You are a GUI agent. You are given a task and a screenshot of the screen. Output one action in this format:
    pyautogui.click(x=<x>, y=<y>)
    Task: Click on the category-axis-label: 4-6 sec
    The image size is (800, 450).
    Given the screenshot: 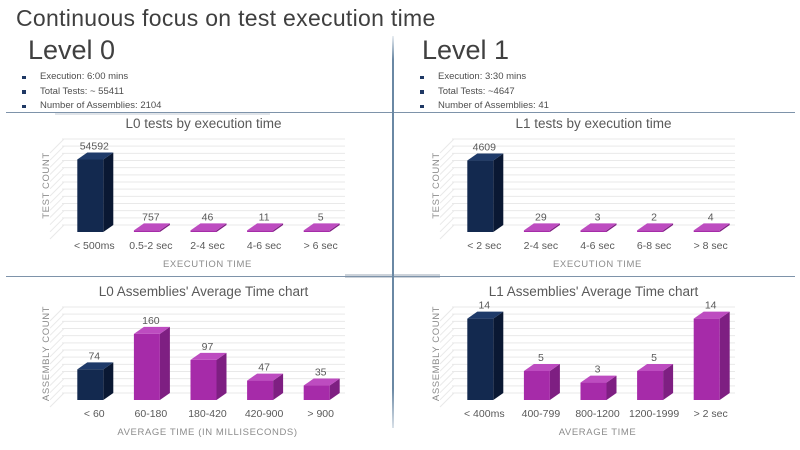 What is the action you would take?
    pyautogui.click(x=264, y=246)
    